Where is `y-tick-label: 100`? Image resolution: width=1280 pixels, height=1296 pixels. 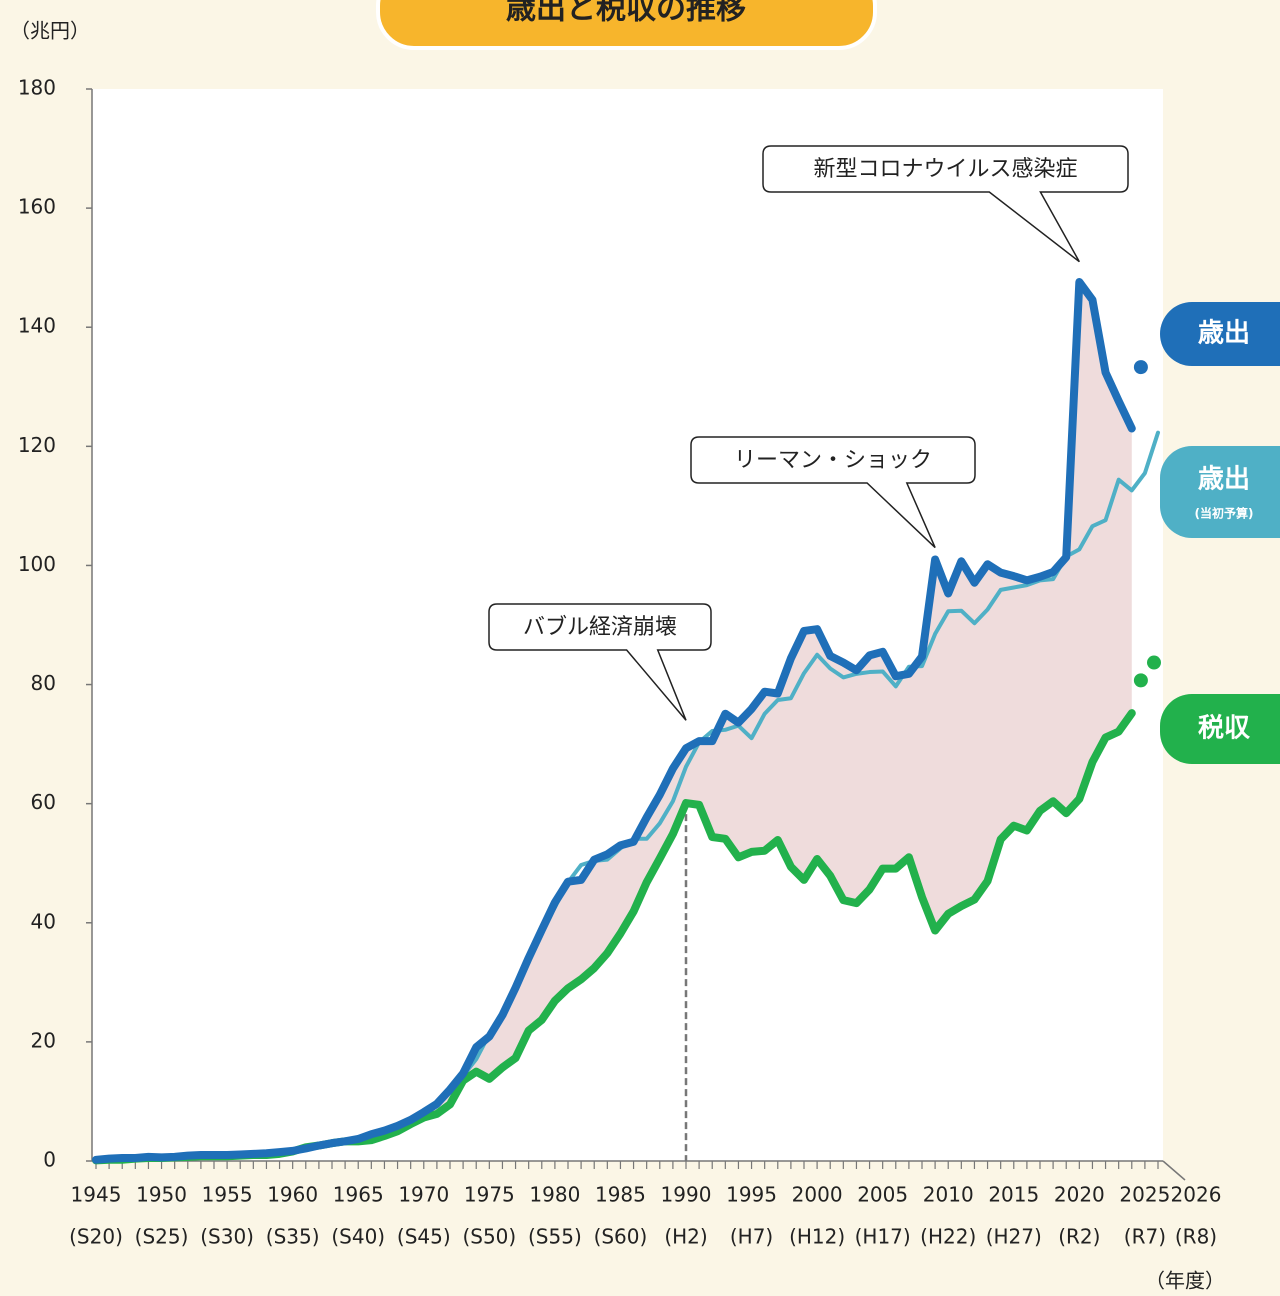 y-tick-label: 100 is located at coordinates (37, 564).